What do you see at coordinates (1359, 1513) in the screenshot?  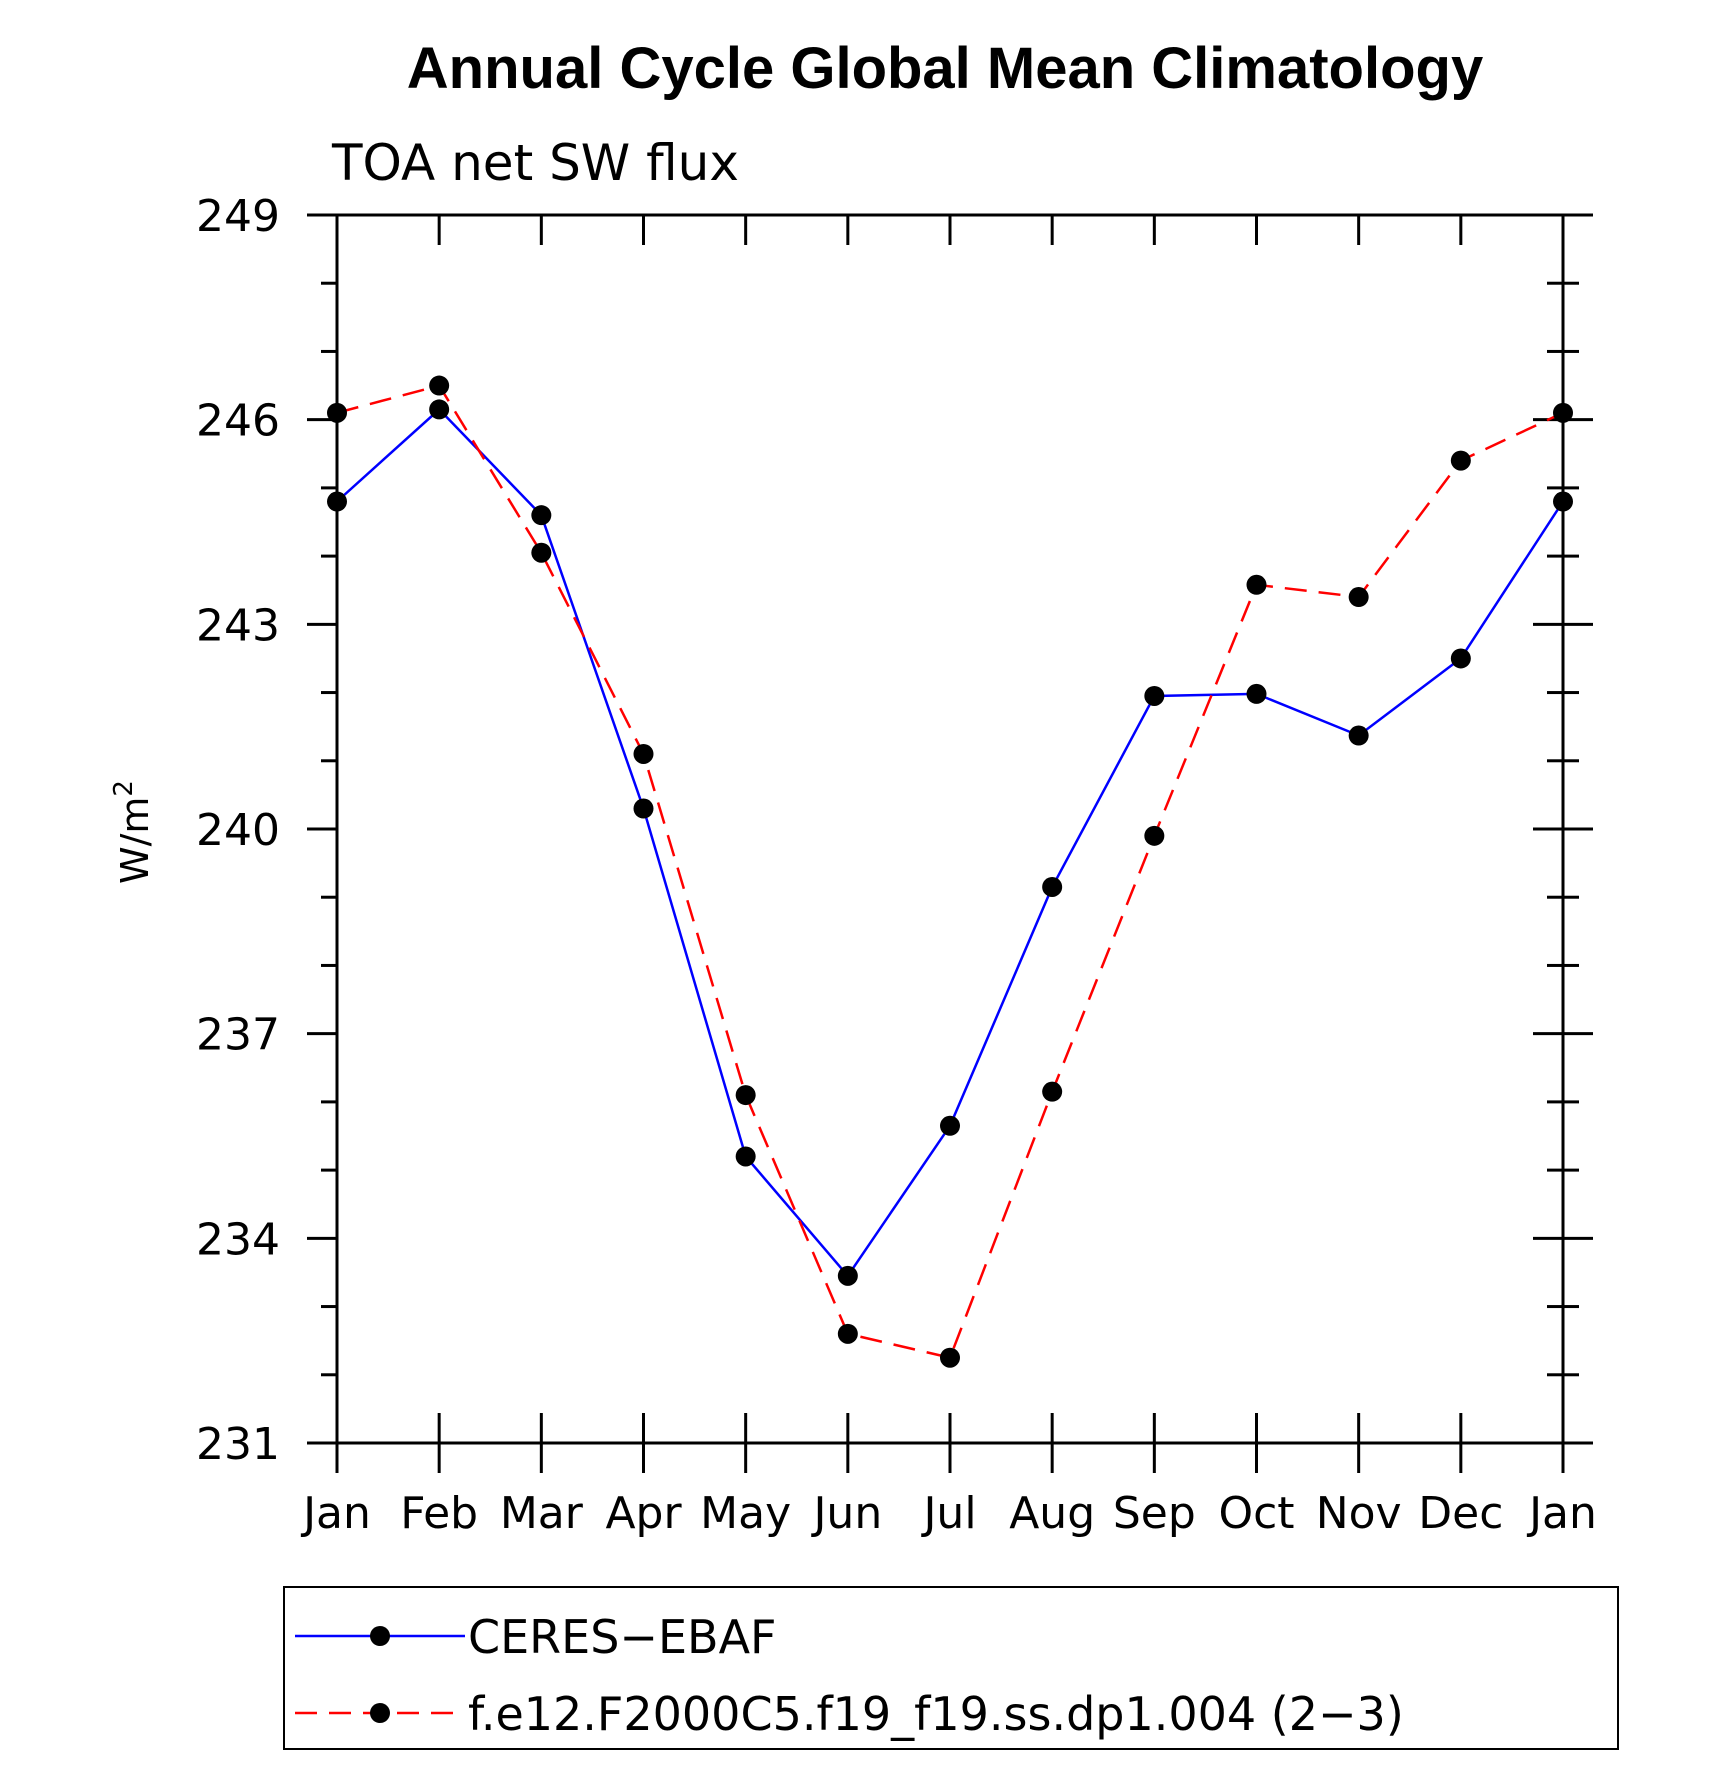 I see `x-tick-label: Nov` at bounding box center [1359, 1513].